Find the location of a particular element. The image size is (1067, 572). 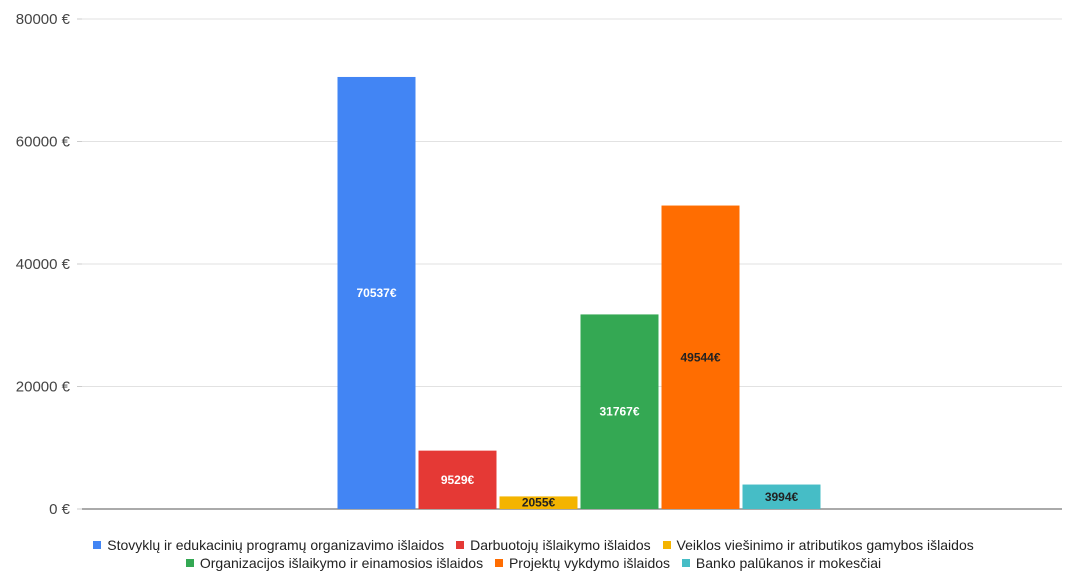

data-label: 9529€ is located at coordinates (458, 480).